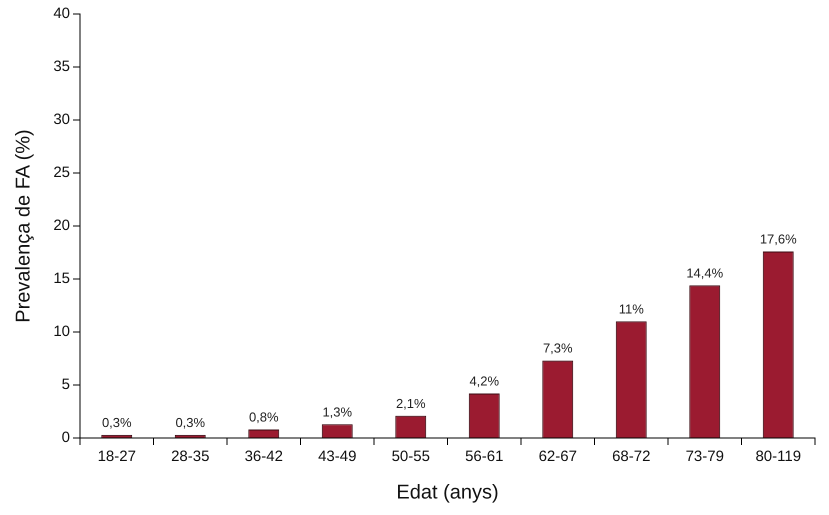 This screenshot has height=515, width=829. Describe the element at coordinates (337, 412) in the screenshot. I see `data-label: 1,3%` at that location.